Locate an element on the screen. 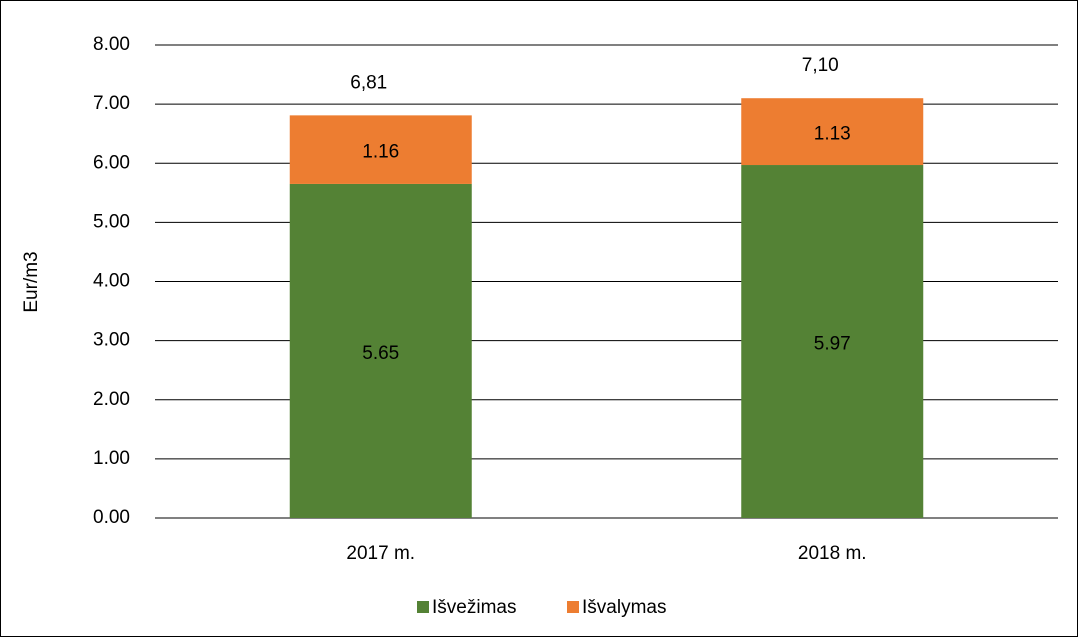 This screenshot has height=637, width=1078. data-label: 5.97 is located at coordinates (832, 344).